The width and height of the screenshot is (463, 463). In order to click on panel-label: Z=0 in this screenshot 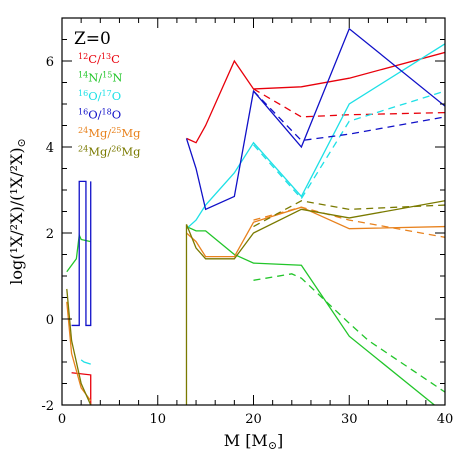, I will do `click(92, 39)`.